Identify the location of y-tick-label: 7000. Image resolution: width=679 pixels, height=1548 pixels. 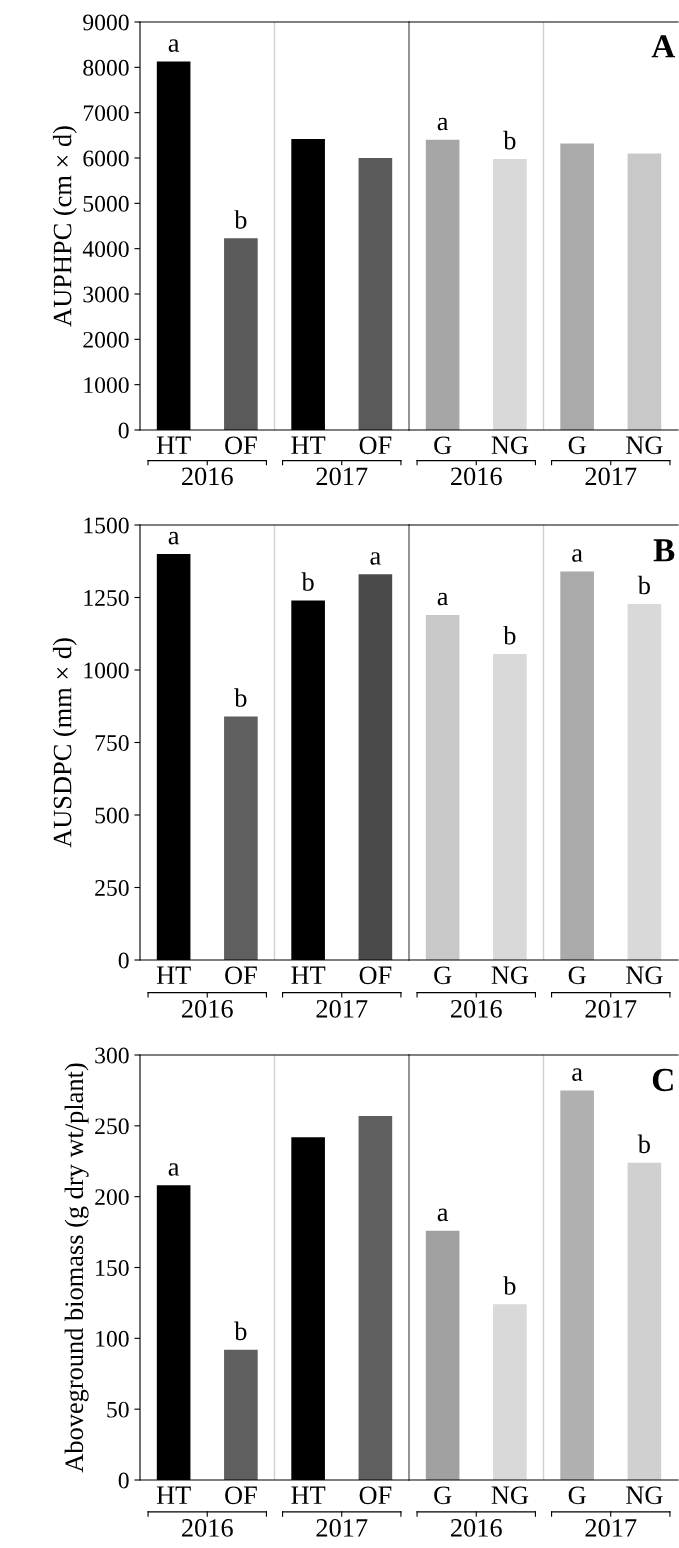
(106, 113).